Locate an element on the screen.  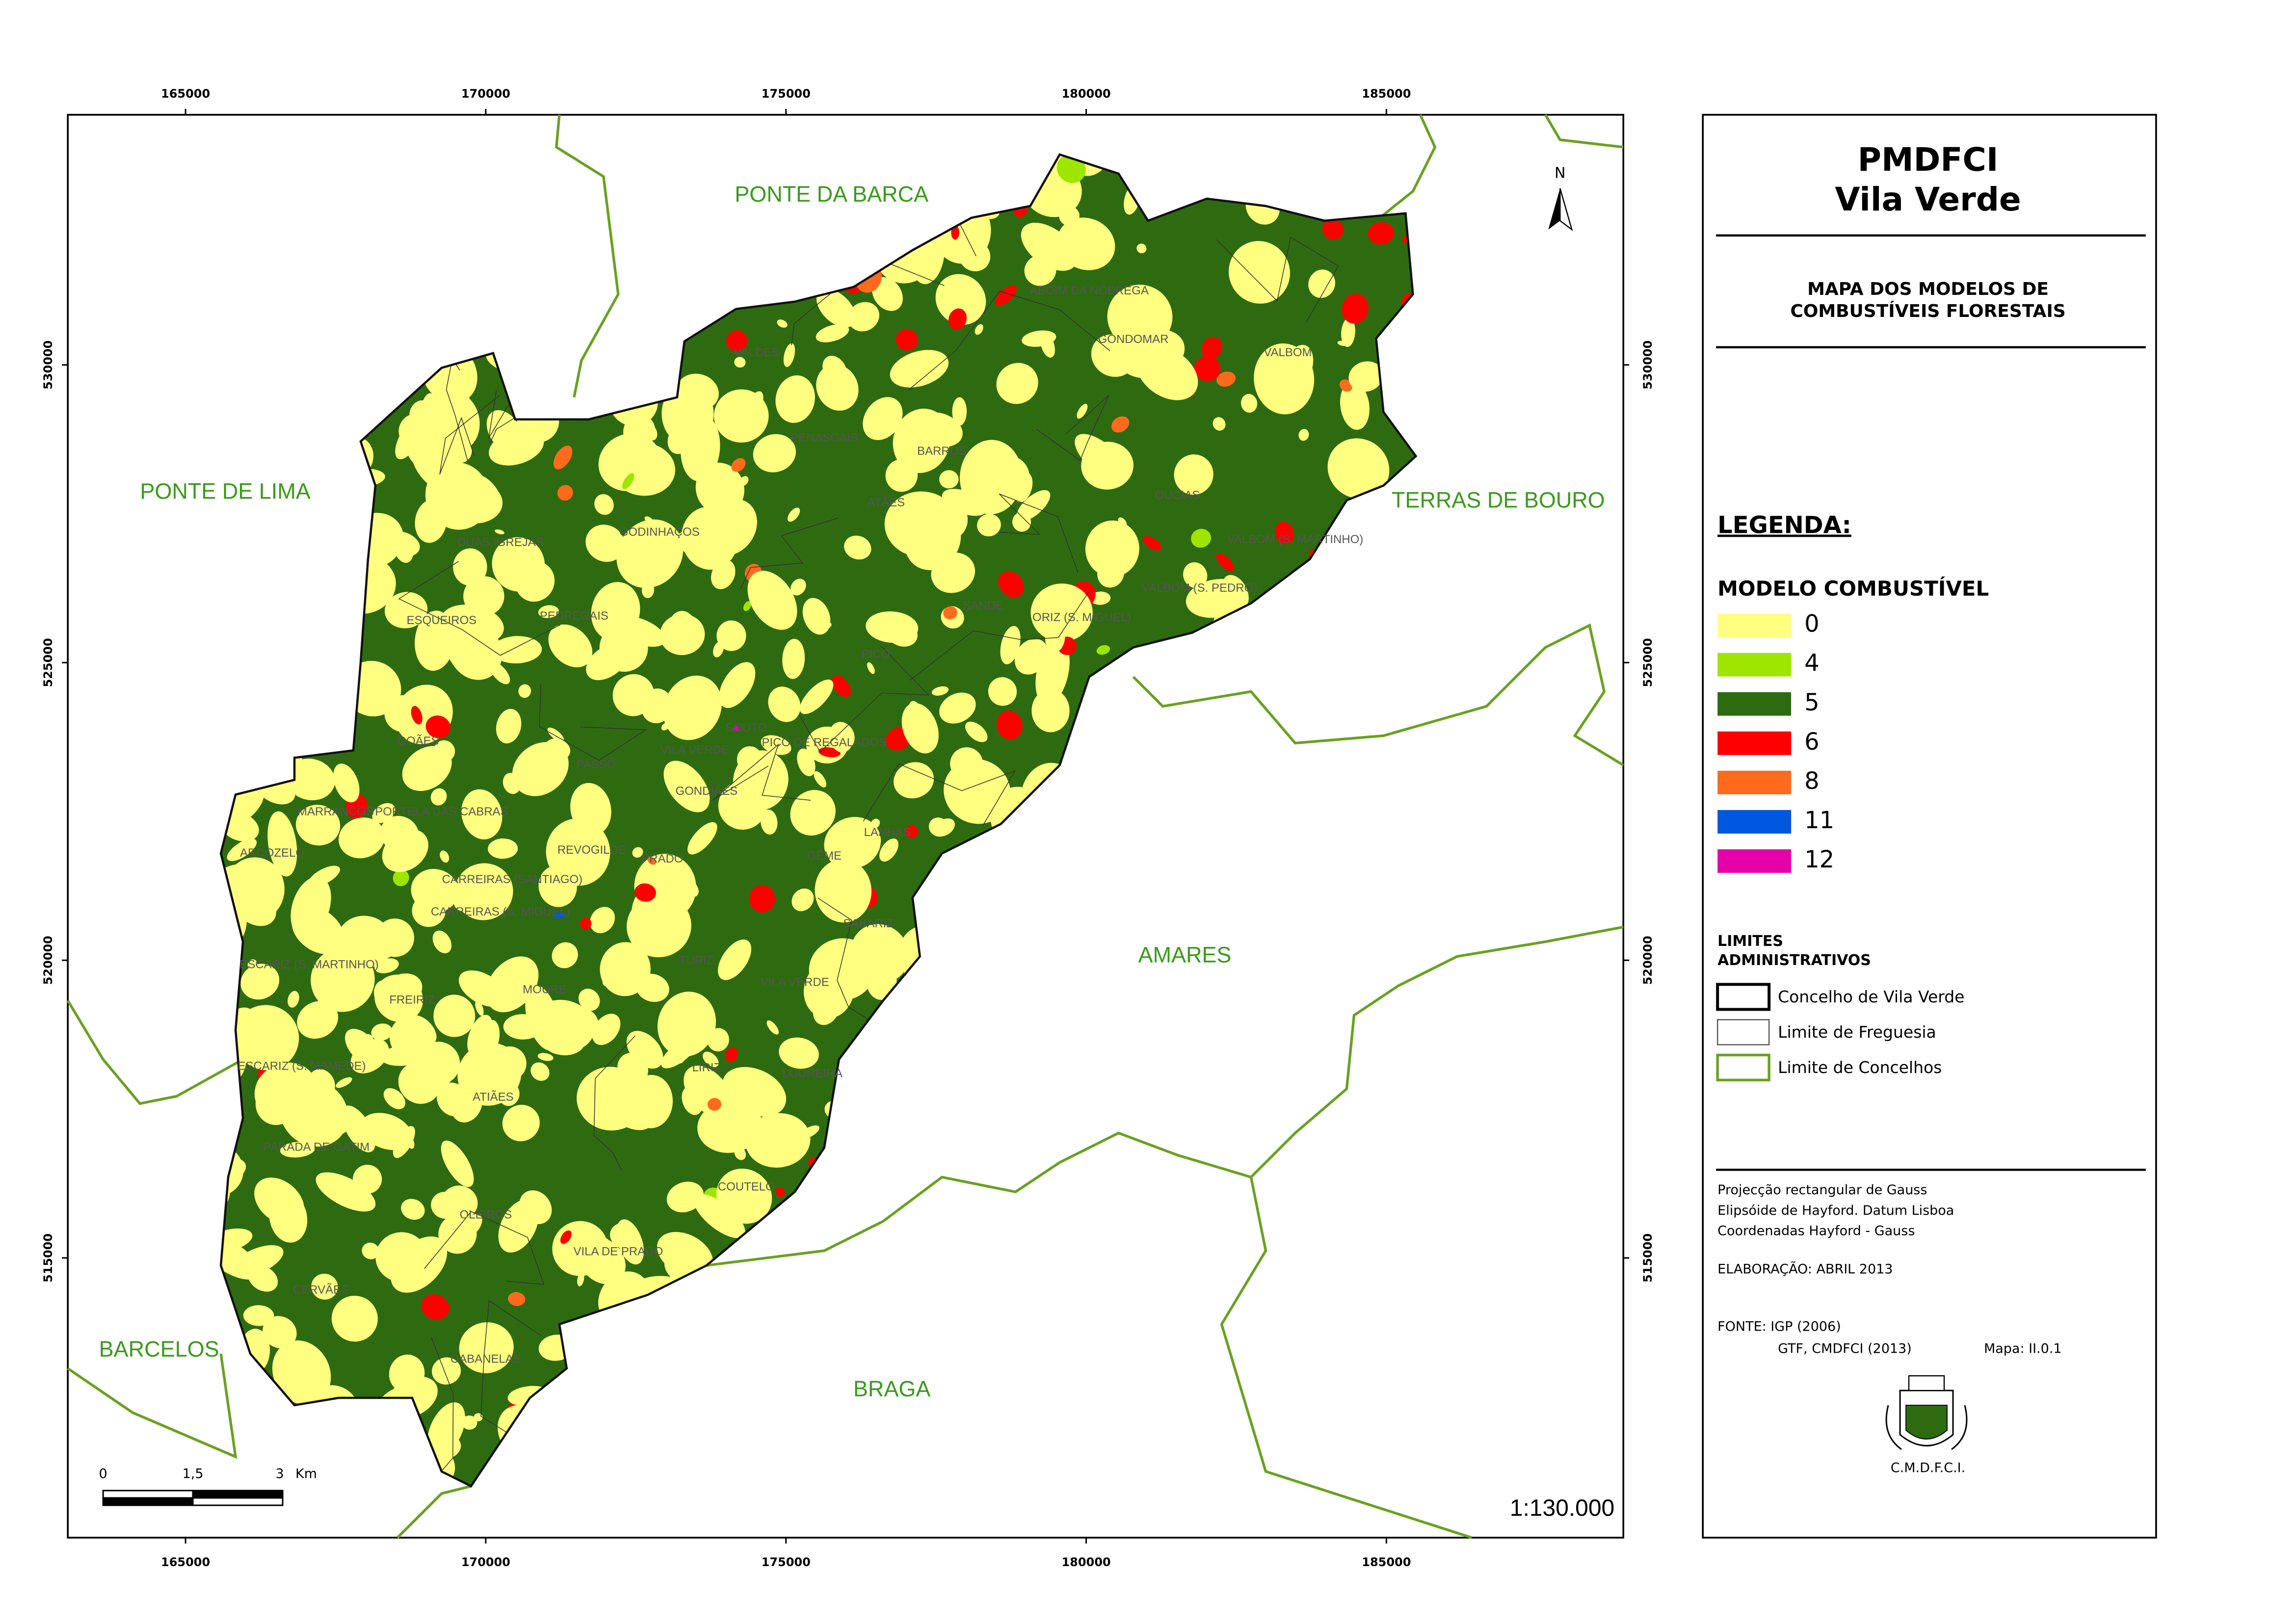
note: Coordenadas Hayford - Gauss is located at coordinates (1816, 1231).